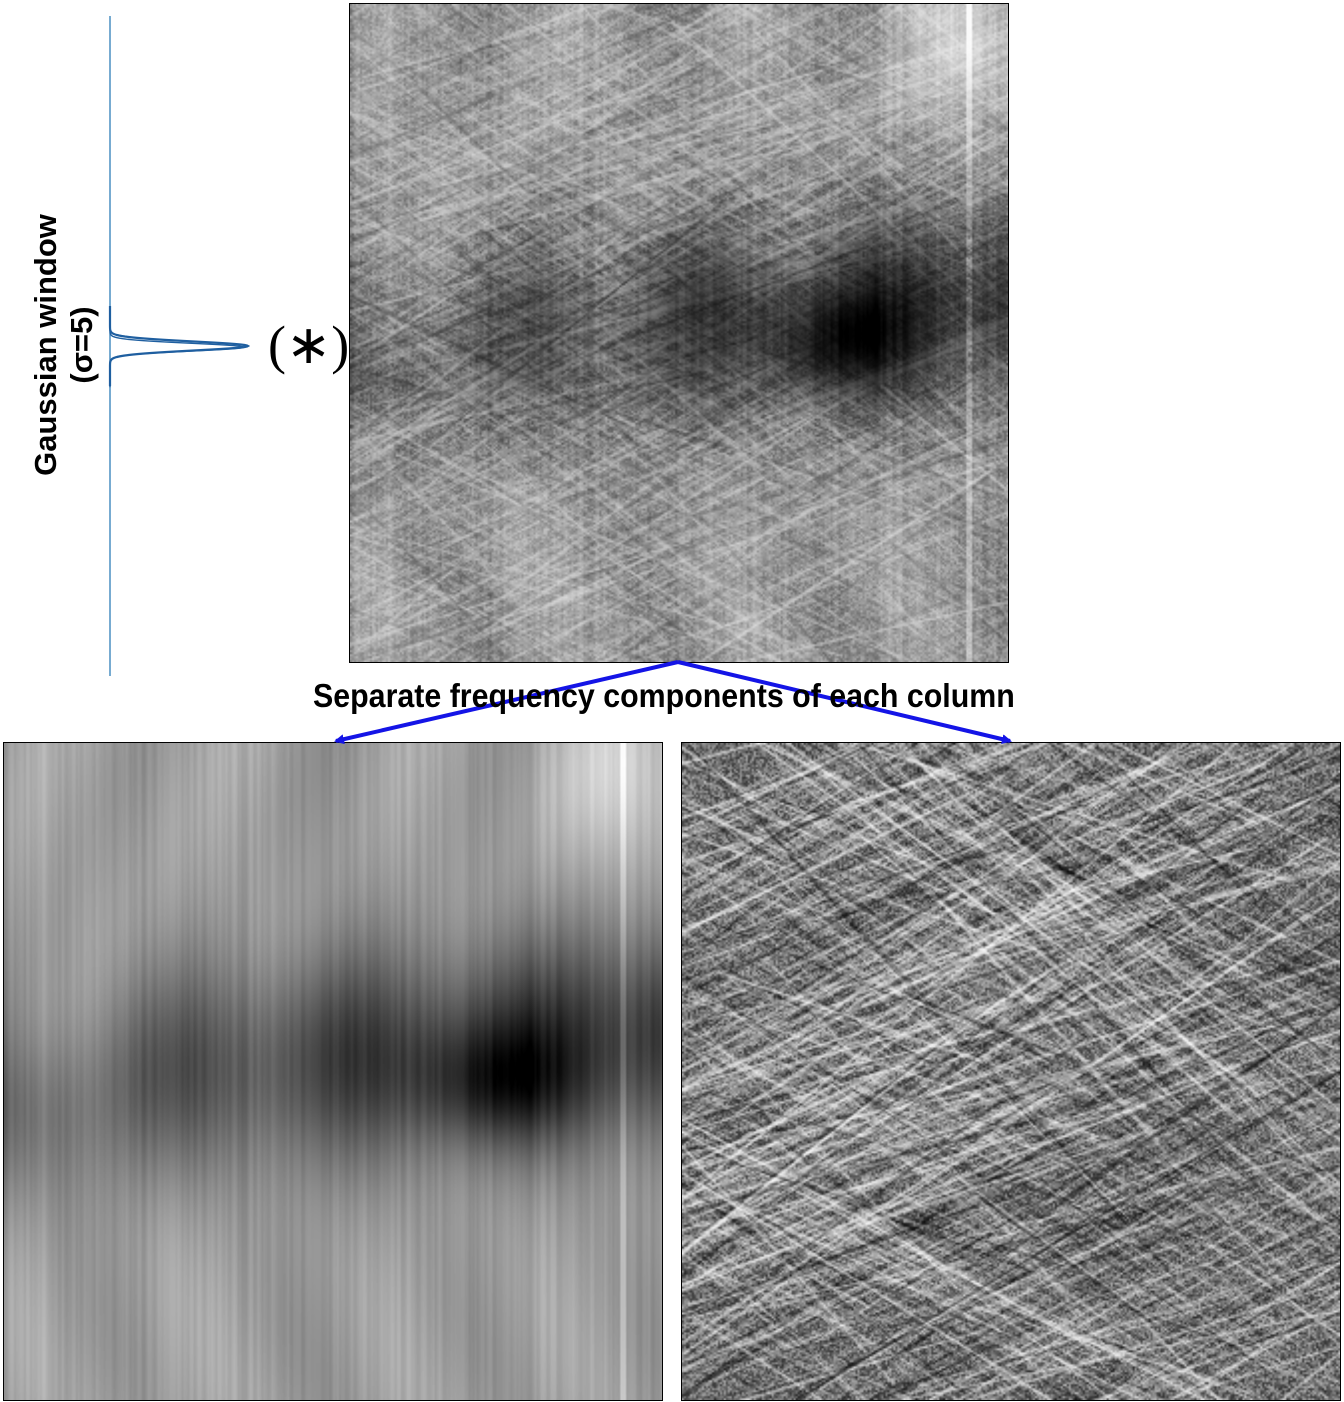 The image size is (1344, 1402). I want to click on arrow-to-high-frequency-icon, so click(844, 702).